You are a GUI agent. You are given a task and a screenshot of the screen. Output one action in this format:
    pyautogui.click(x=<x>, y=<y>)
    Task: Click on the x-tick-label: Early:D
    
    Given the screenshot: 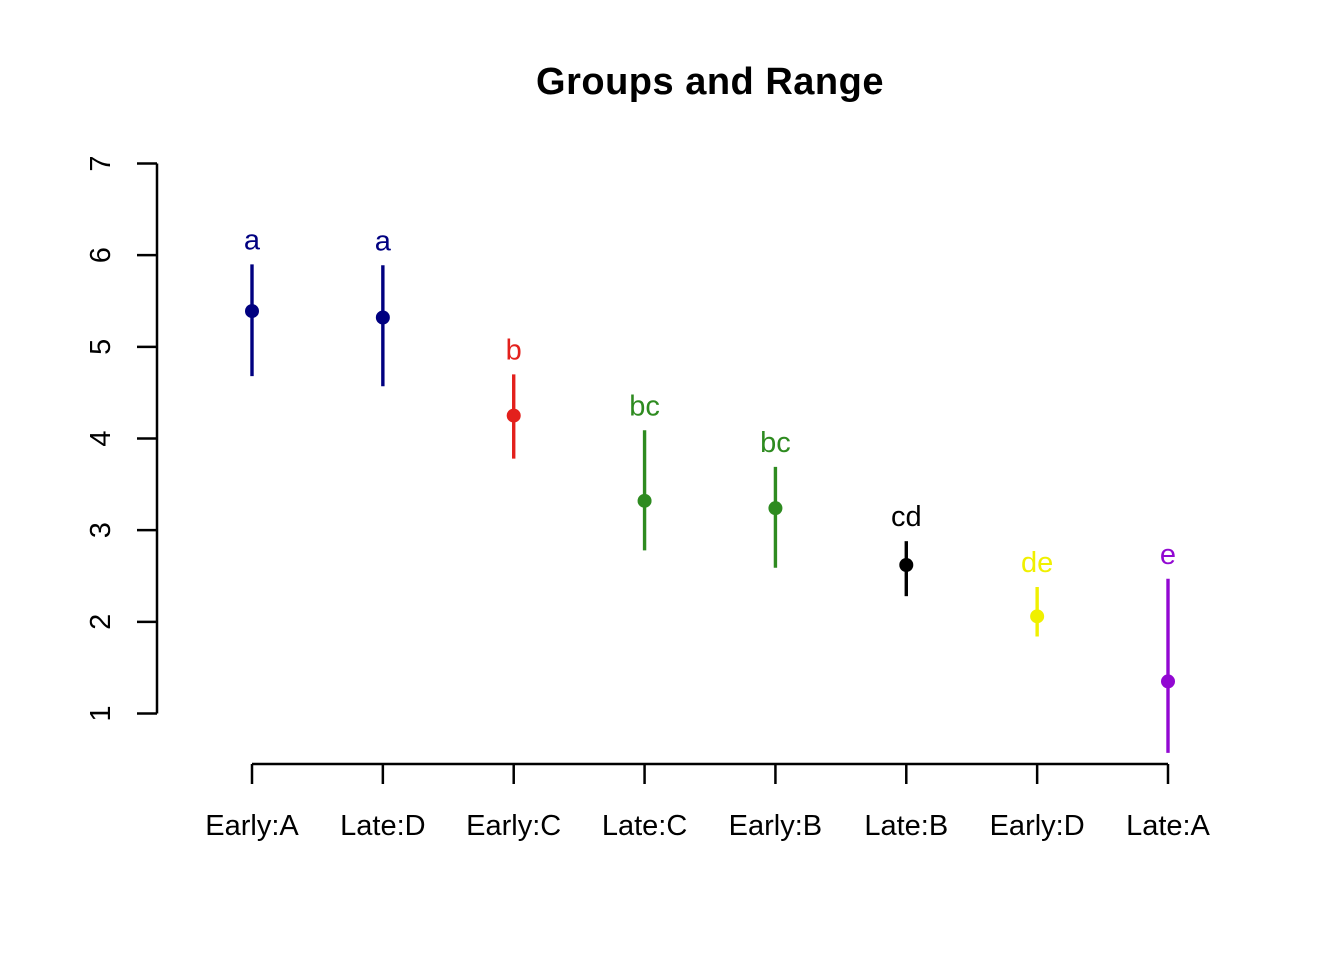 What is the action you would take?
    pyautogui.click(x=1037, y=826)
    